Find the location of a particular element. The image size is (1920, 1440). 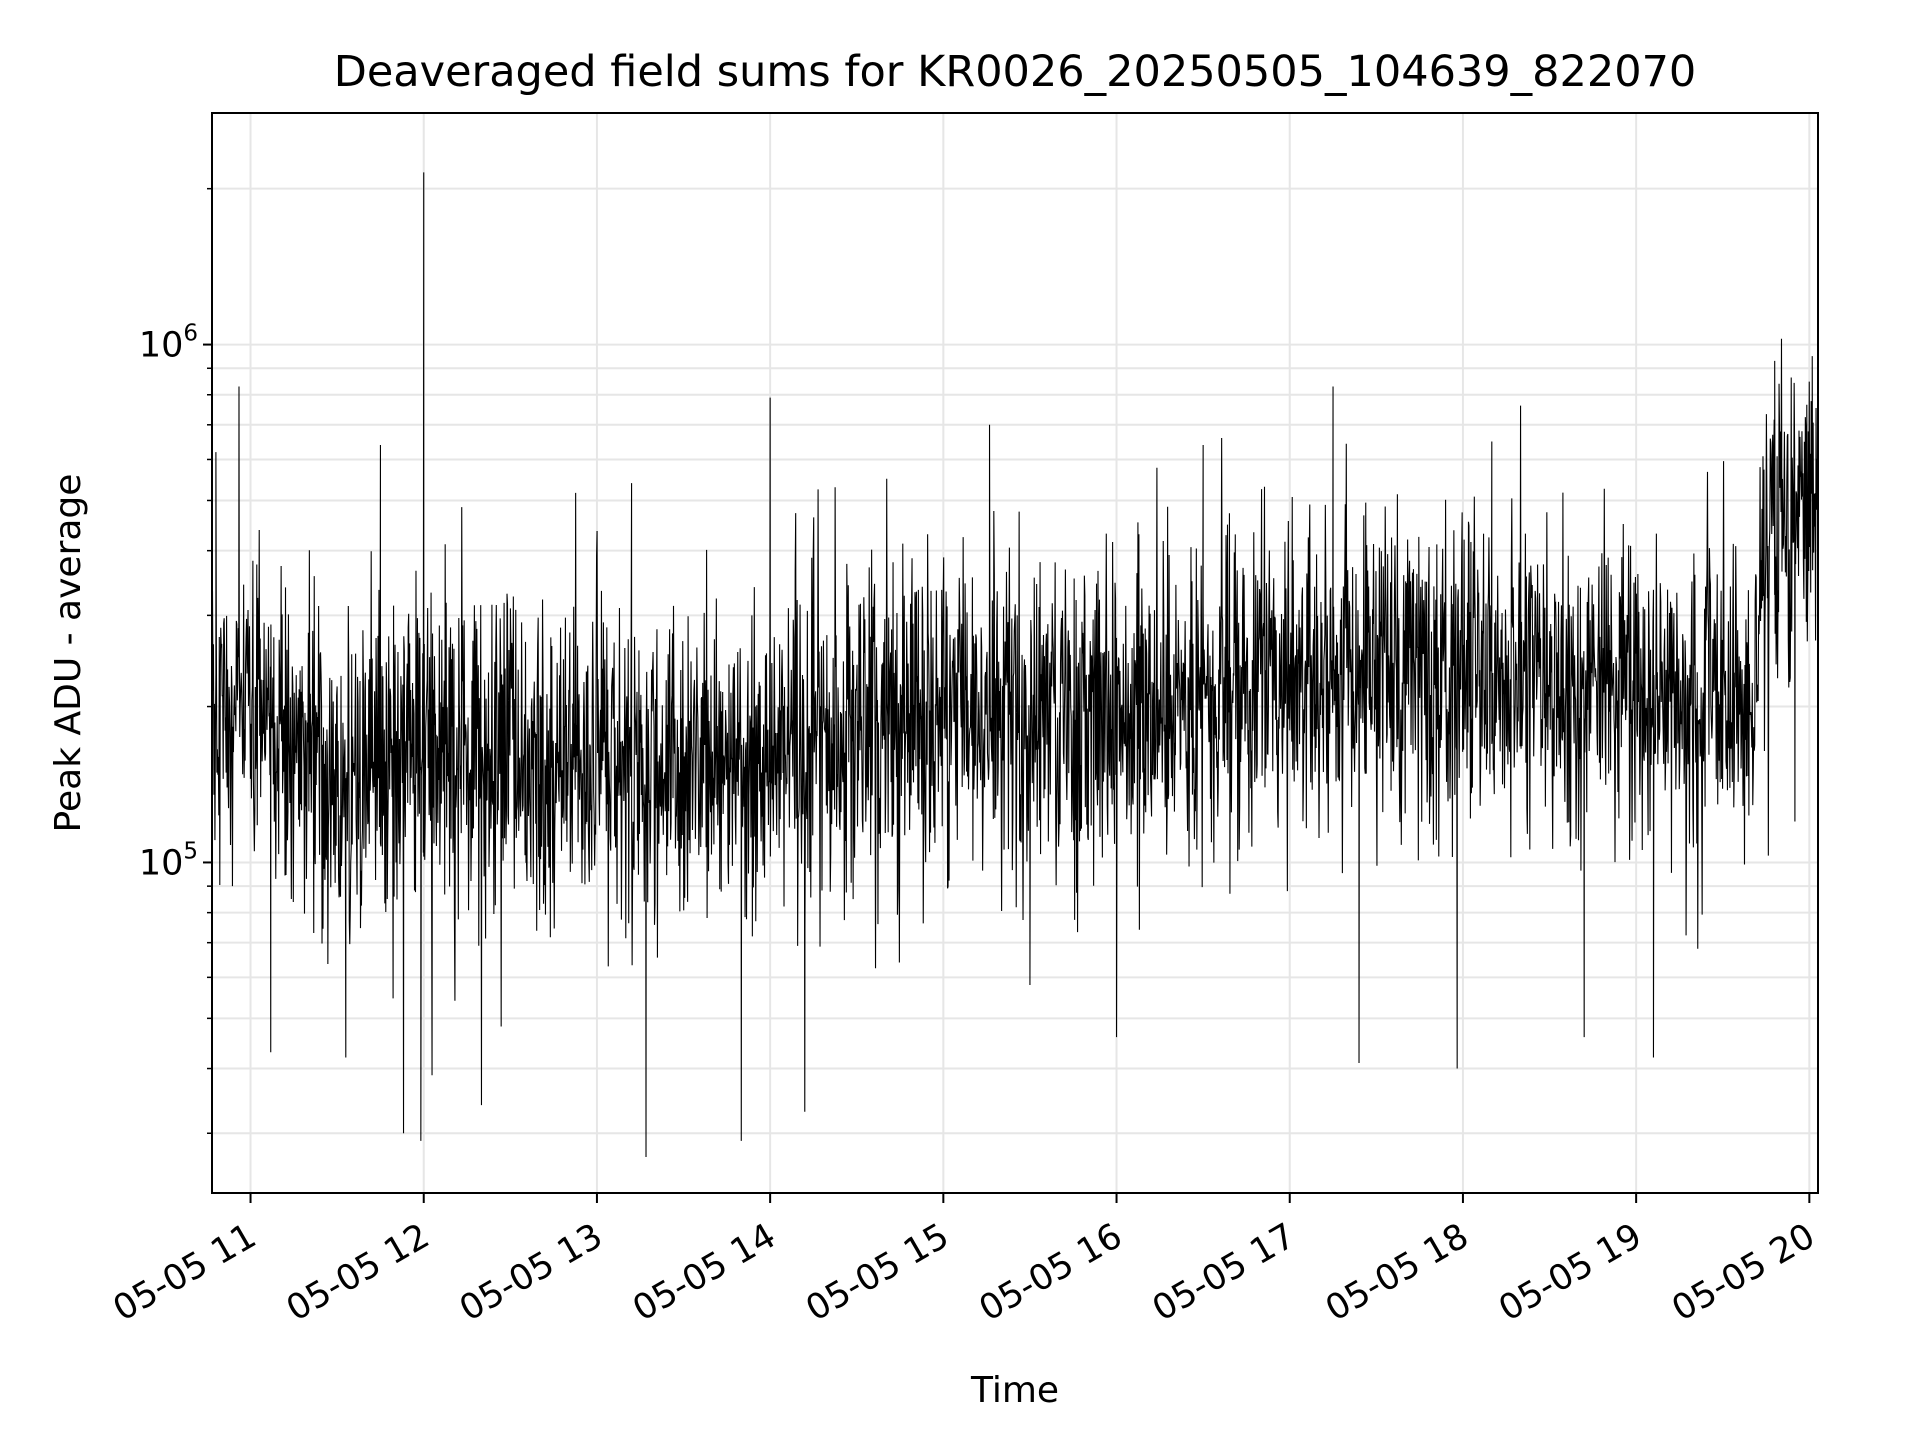

y-tick-label: 10⁵ is located at coordinates (168, 860).